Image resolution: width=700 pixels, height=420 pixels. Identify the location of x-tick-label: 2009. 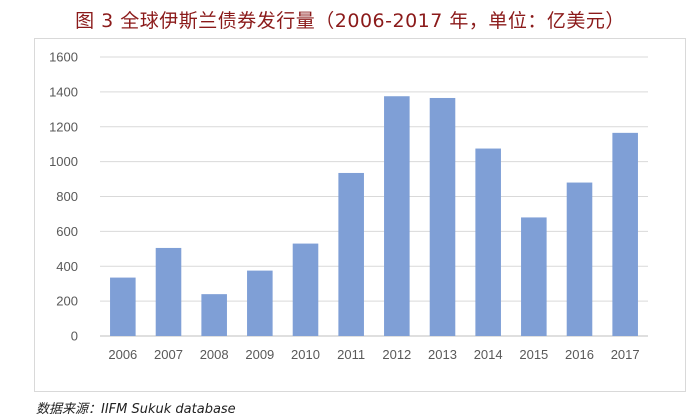
(259, 354).